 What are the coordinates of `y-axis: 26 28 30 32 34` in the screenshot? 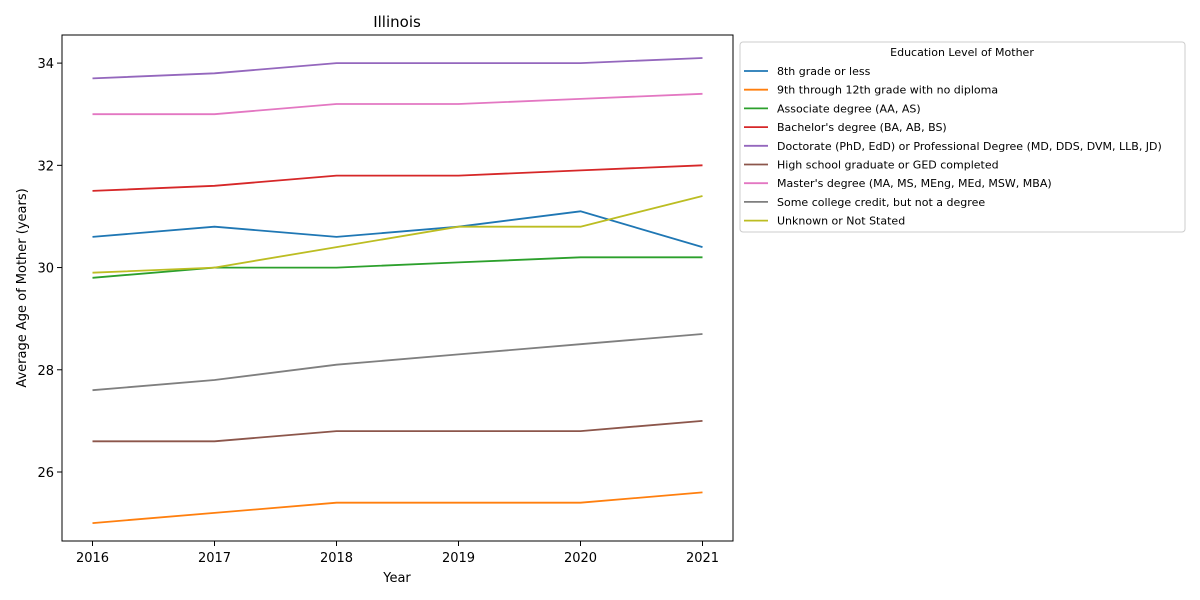 It's located at (49, 269).